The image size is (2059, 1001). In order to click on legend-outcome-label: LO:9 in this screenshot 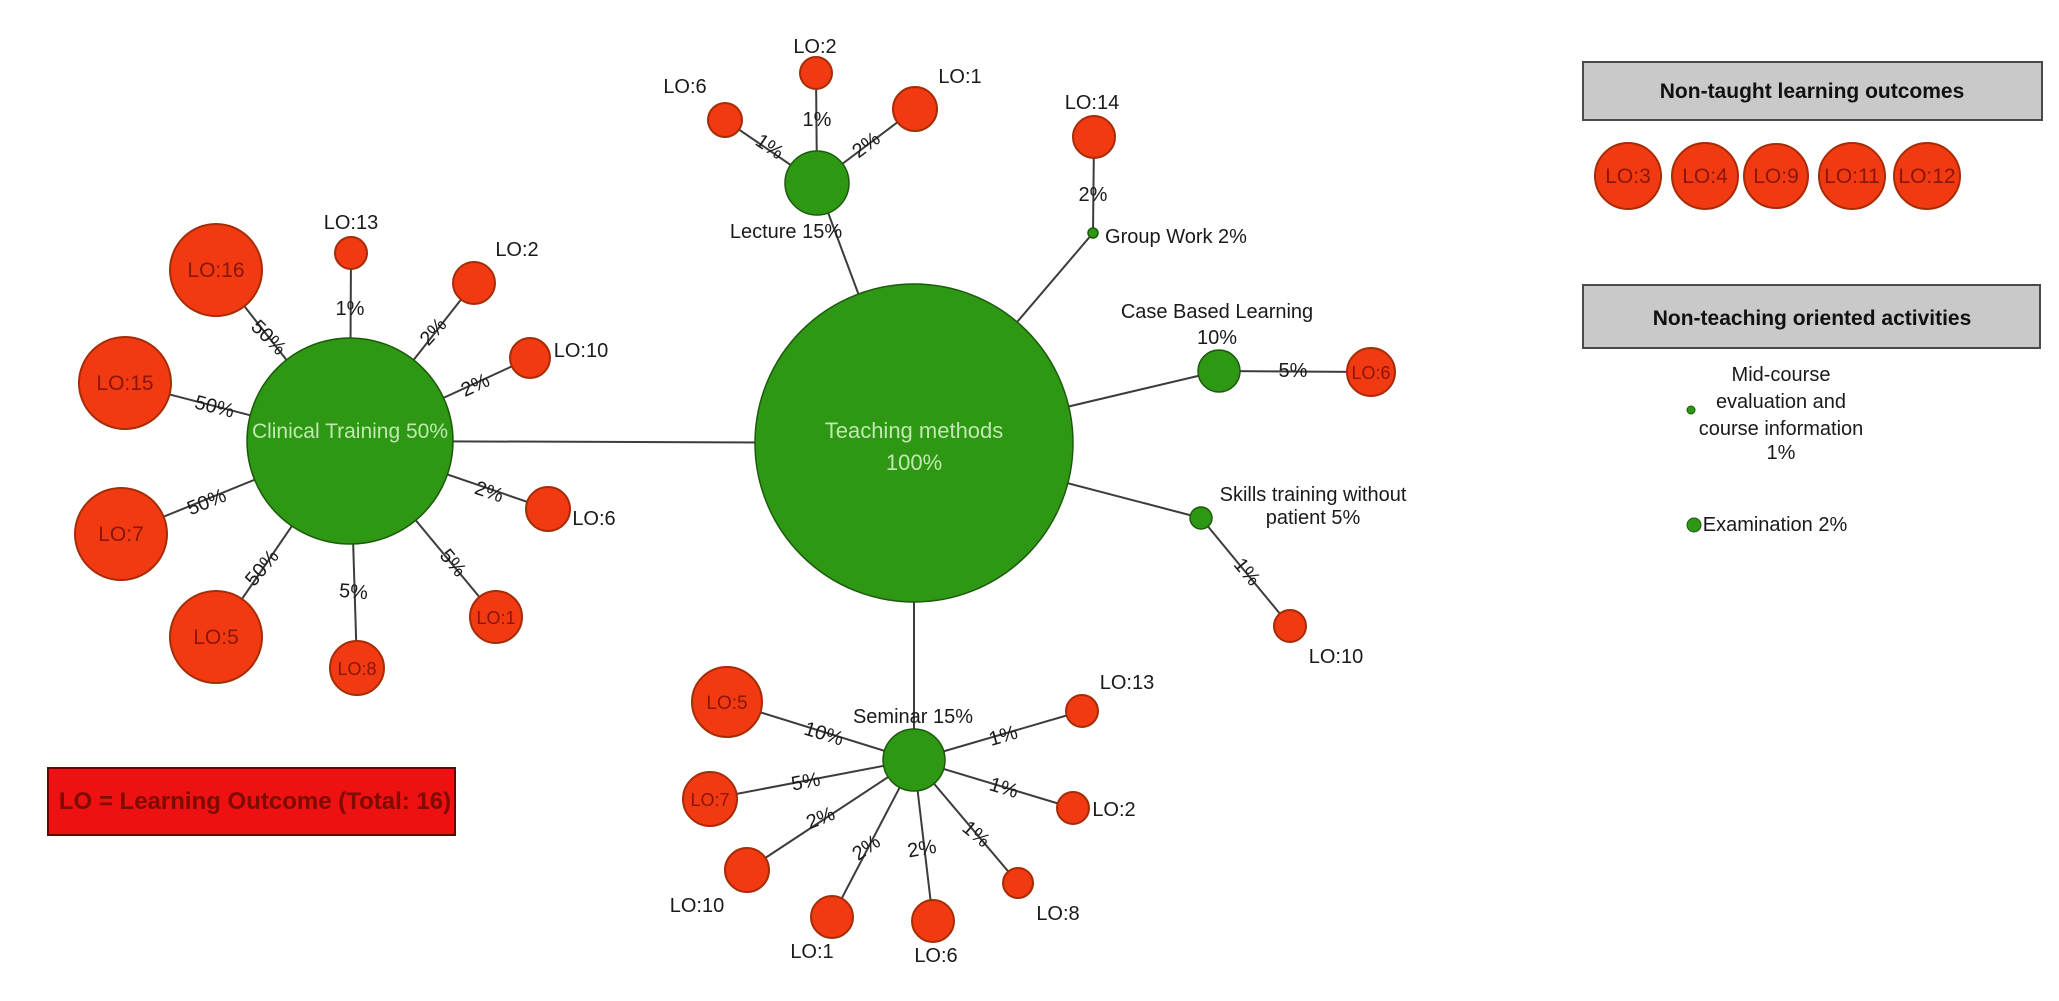, I will do `click(1776, 176)`.